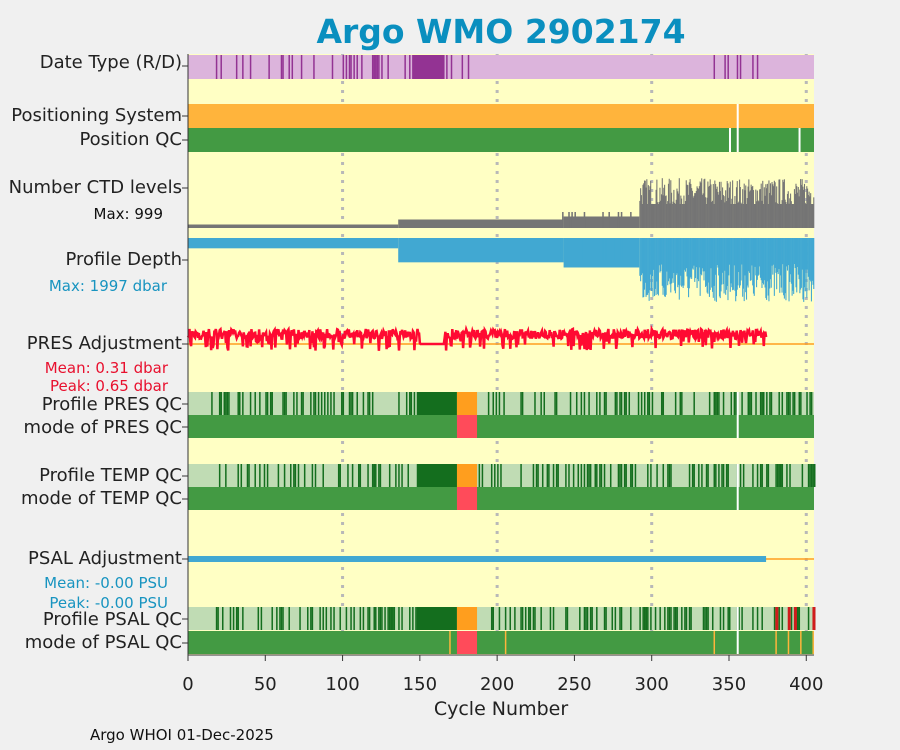 The image size is (900, 750). Describe the element at coordinates (96, 115) in the screenshot. I see `label-positioning-system: Positioning System` at that location.